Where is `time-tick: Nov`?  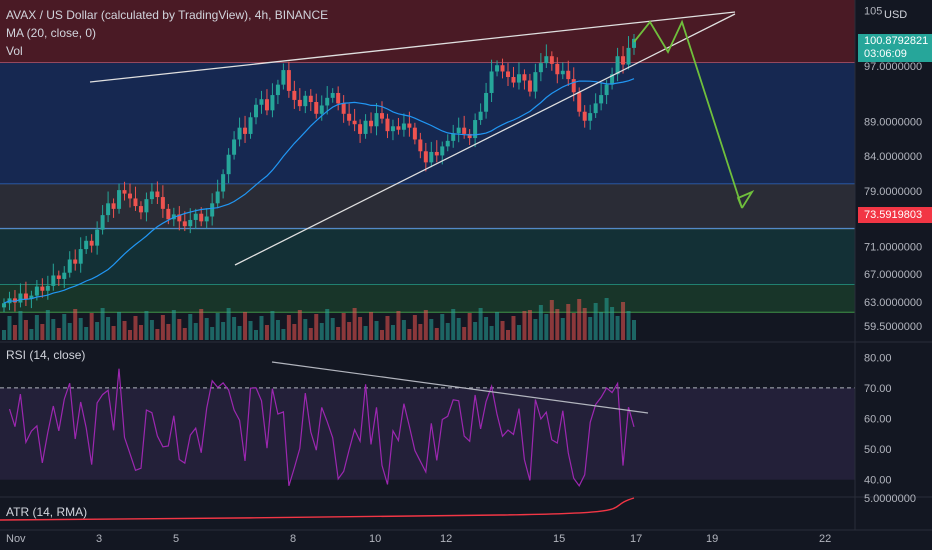 time-tick: Nov is located at coordinates (16, 539).